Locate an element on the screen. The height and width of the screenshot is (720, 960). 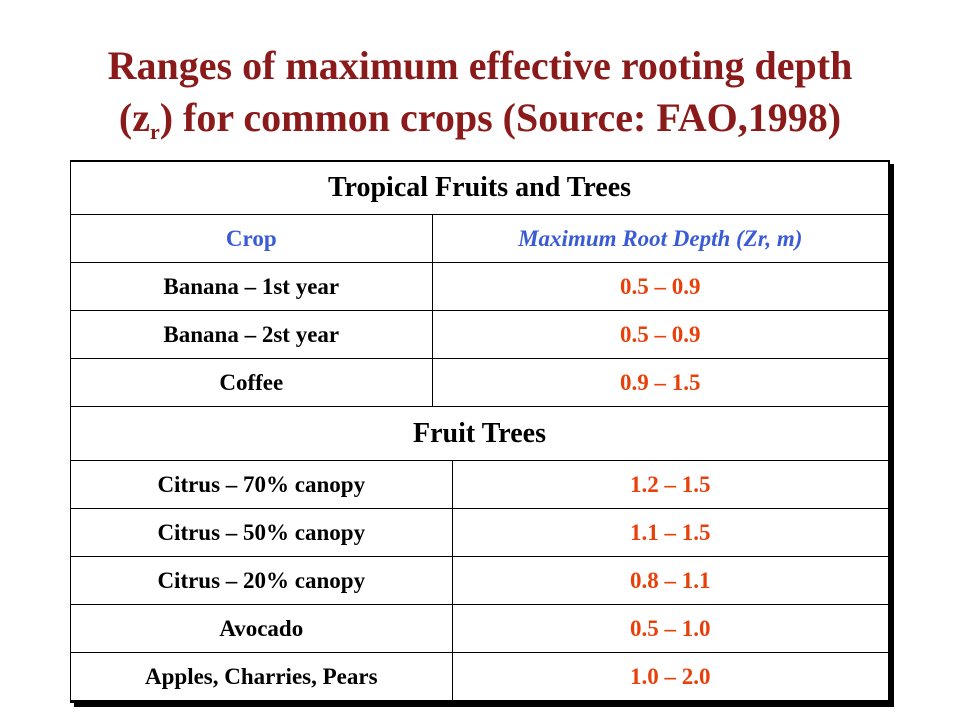
crop-cell: Coffee is located at coordinates (252, 382).